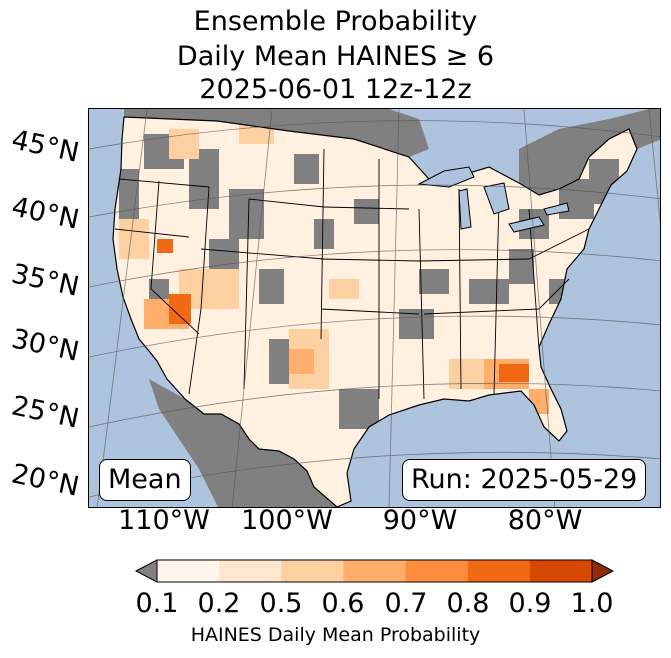 The image size is (671, 658). Describe the element at coordinates (592, 603) in the screenshot. I see `colorbar-tick-7: 1.0` at that location.